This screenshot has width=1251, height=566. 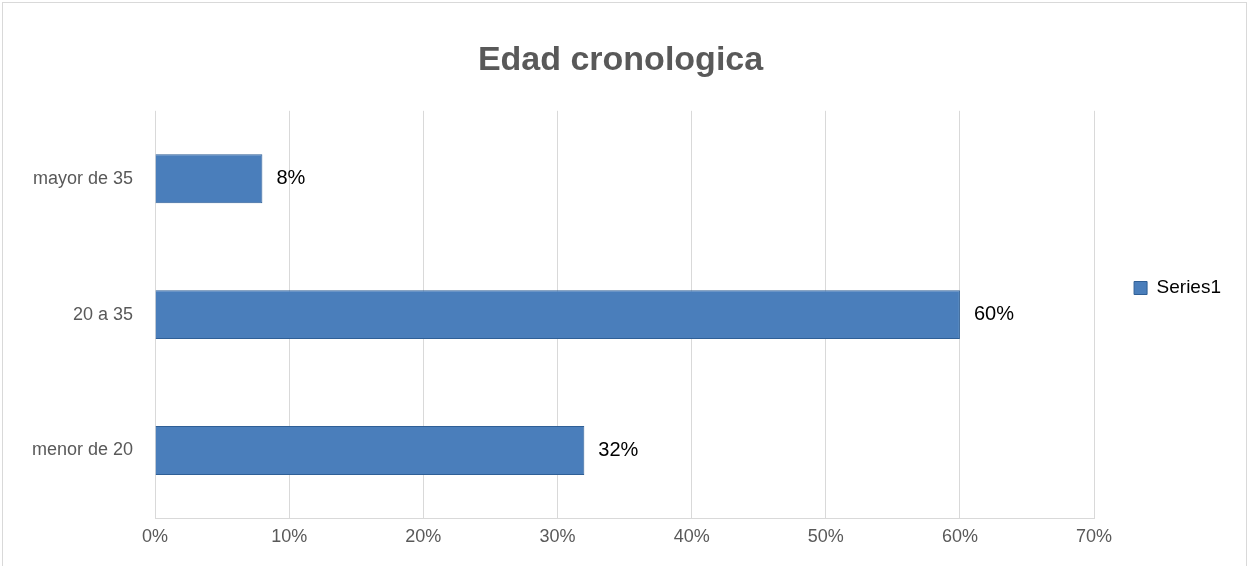 I want to click on x-tick-label: 20%, so click(x=423, y=536).